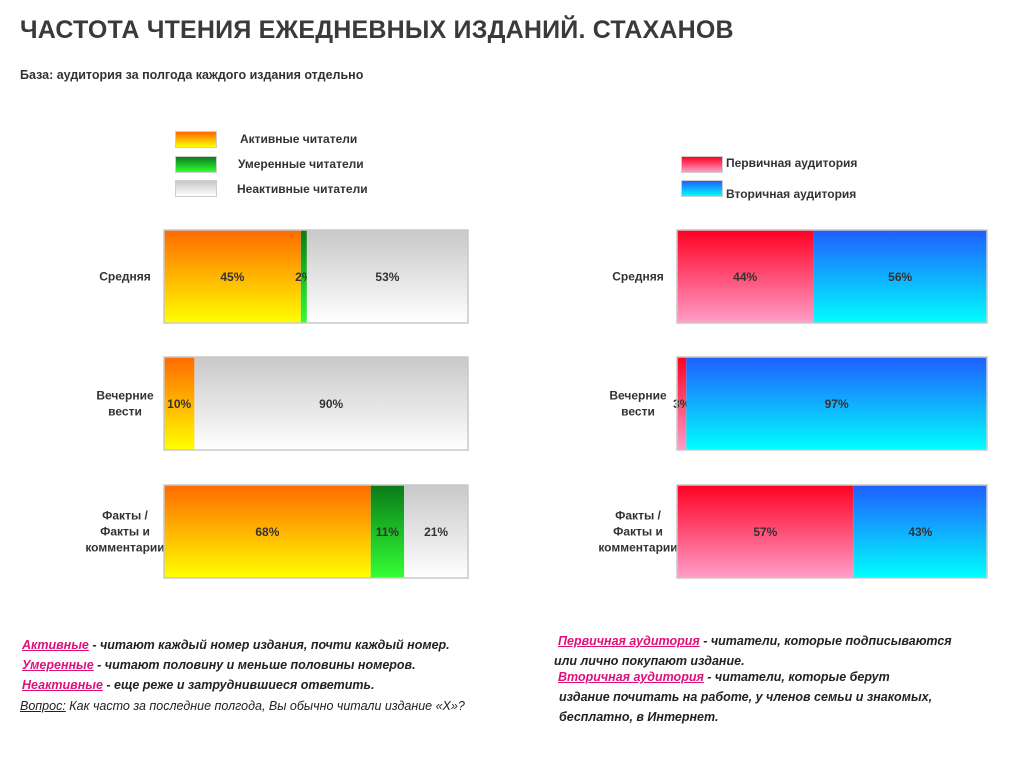 The width and height of the screenshot is (1024, 768). I want to click on note-term: Активные, so click(55, 645).